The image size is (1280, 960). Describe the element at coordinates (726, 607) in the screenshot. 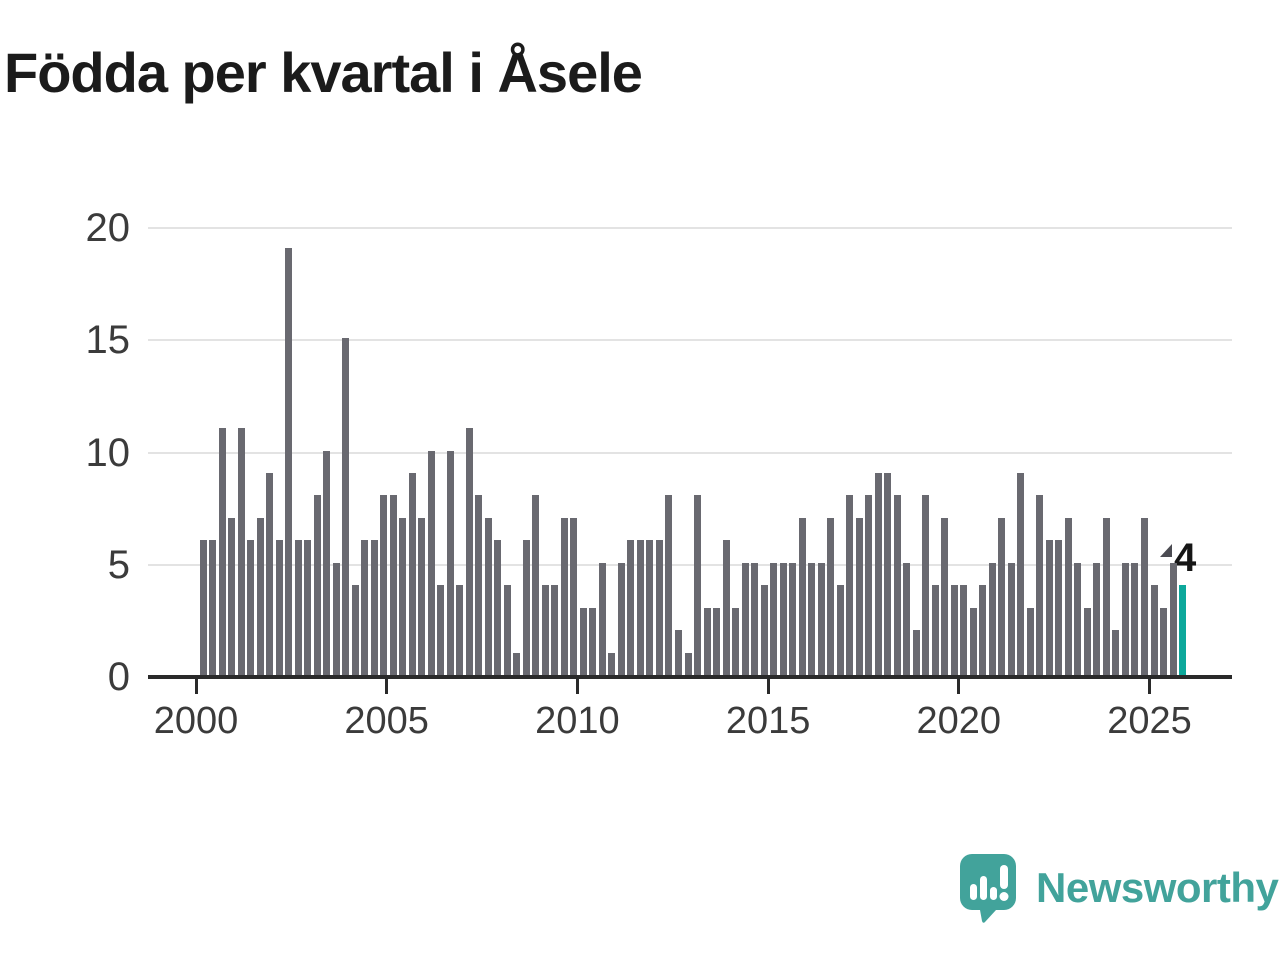

I see `bar-2013-Q4` at that location.